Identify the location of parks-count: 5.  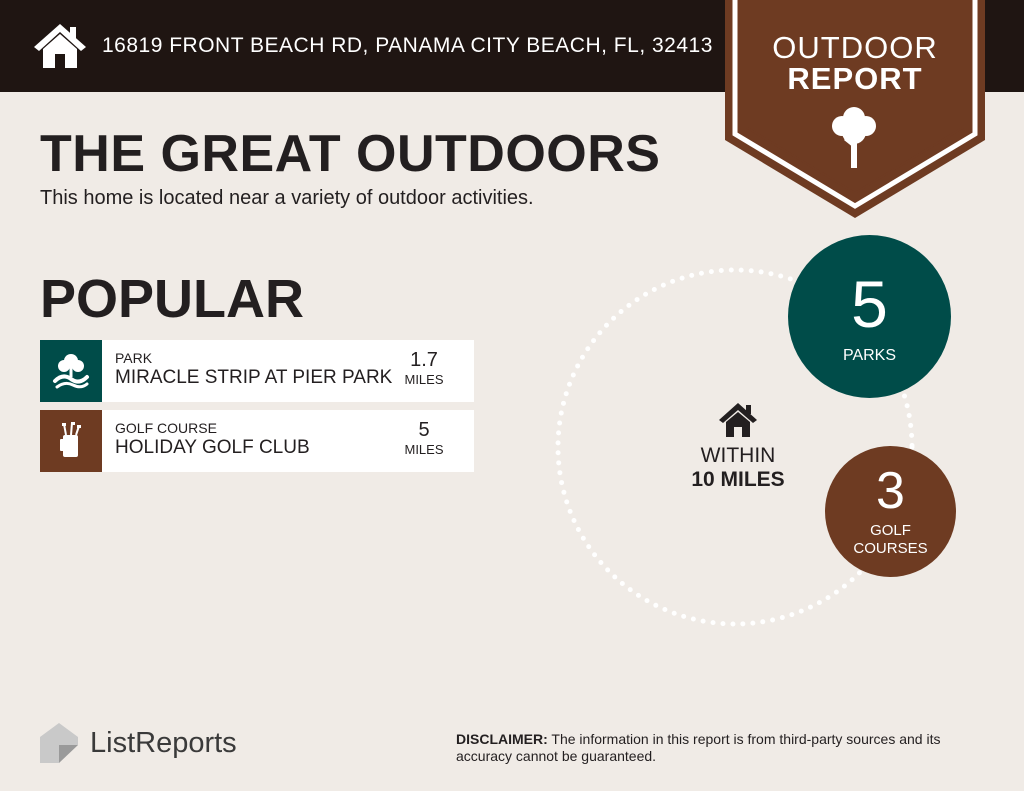
(869, 304).